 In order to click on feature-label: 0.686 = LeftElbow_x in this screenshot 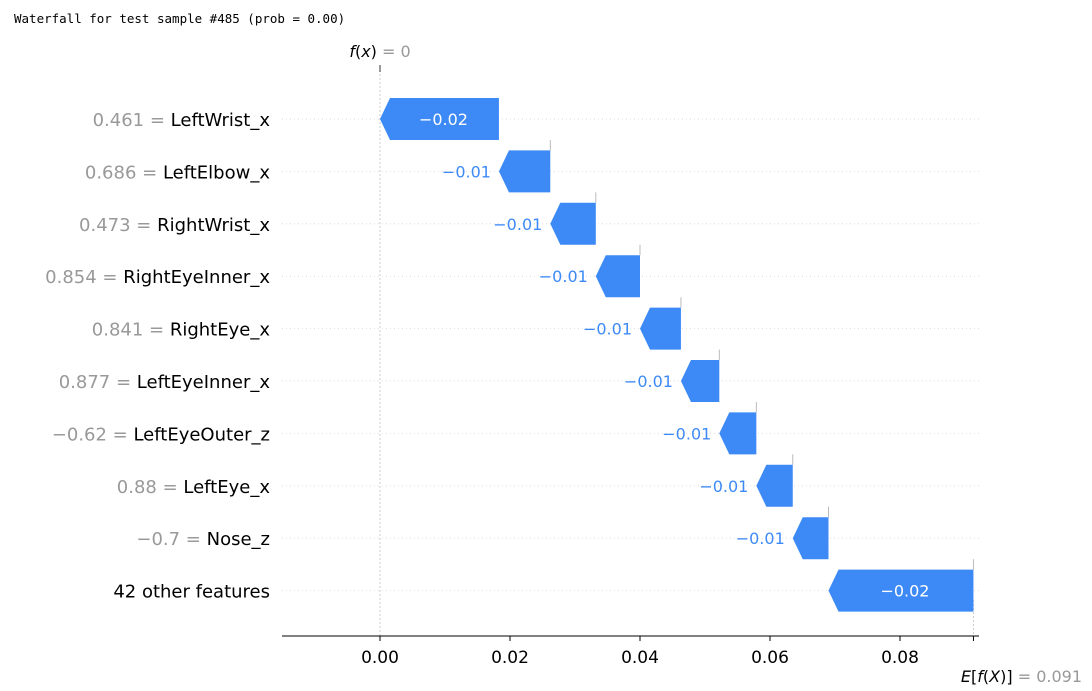, I will do `click(177, 172)`.